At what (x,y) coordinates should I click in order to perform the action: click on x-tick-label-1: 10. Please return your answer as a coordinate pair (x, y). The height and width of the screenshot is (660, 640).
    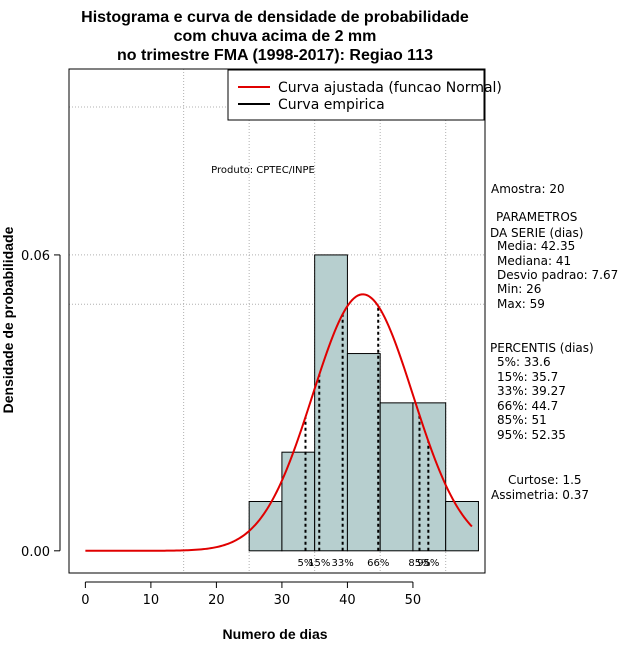
    Looking at the image, I should click on (151, 600).